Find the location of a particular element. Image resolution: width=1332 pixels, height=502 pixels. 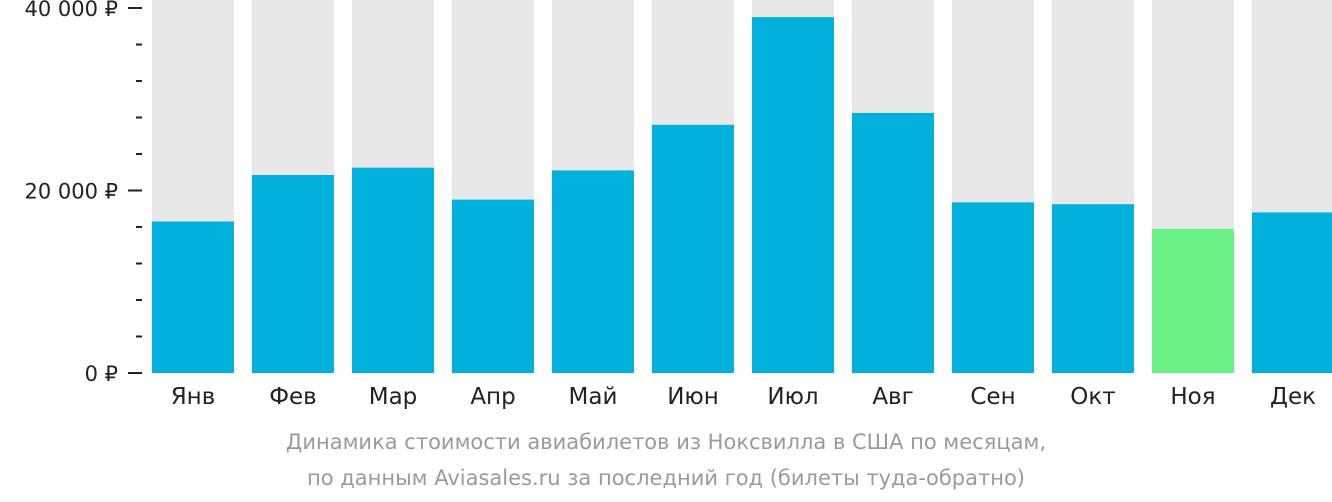

x-category-label: Окт is located at coordinates (1092, 397).